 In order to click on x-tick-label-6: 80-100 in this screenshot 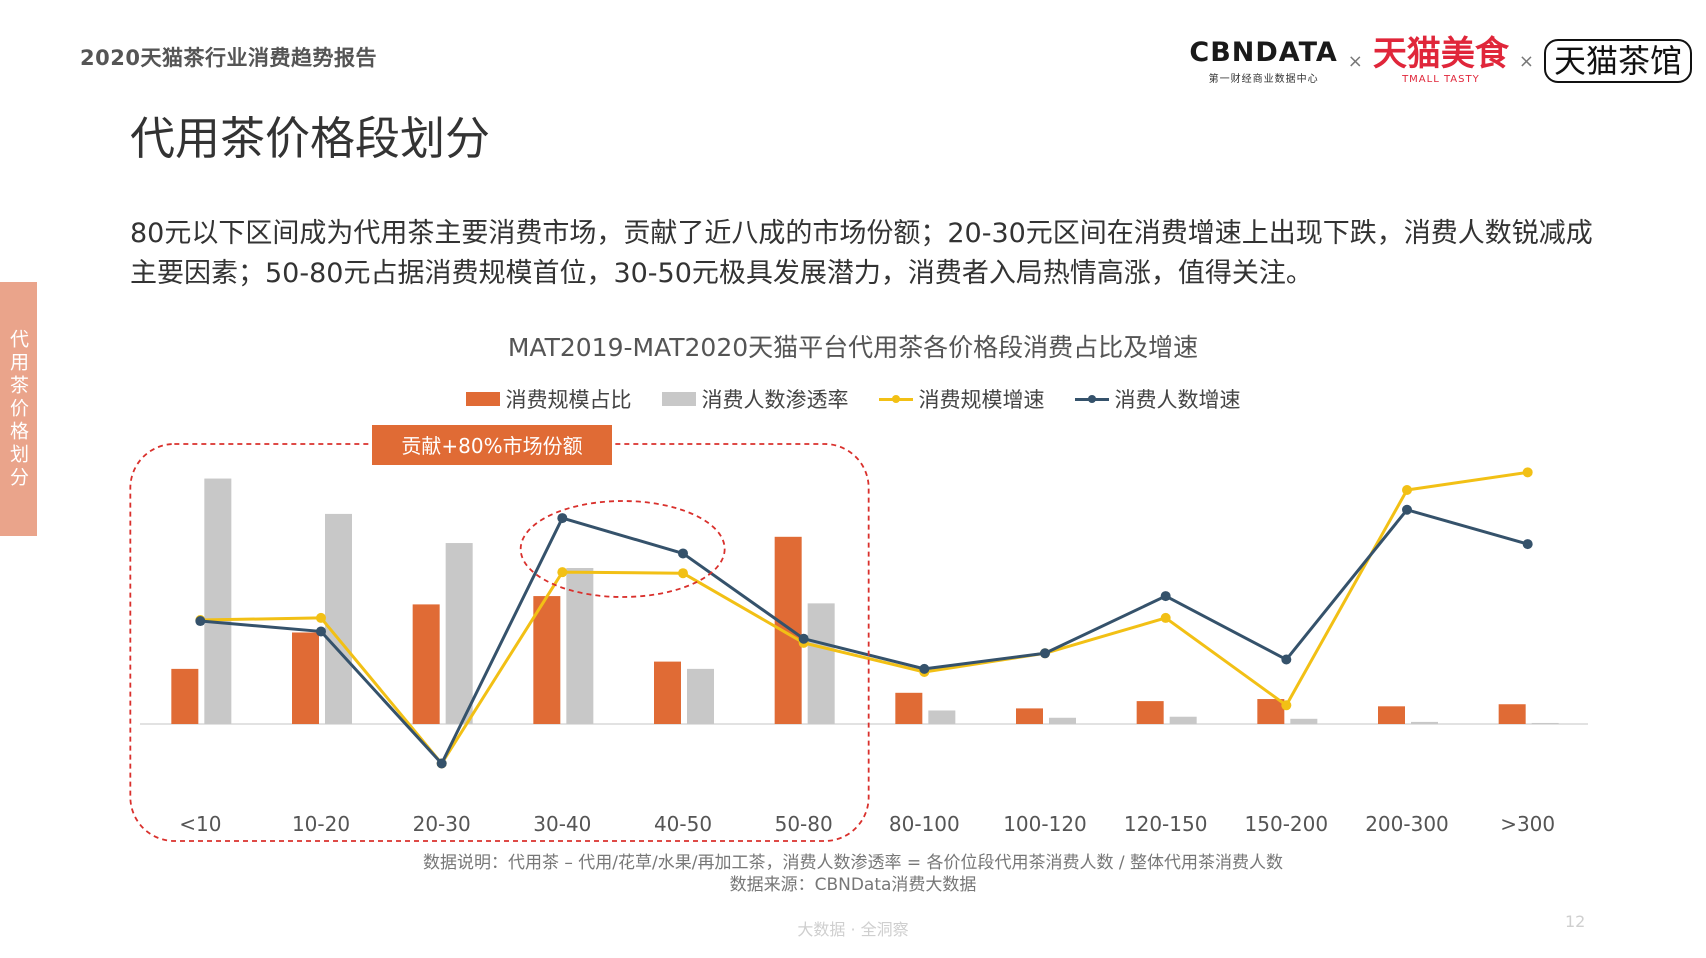, I will do `click(924, 824)`.